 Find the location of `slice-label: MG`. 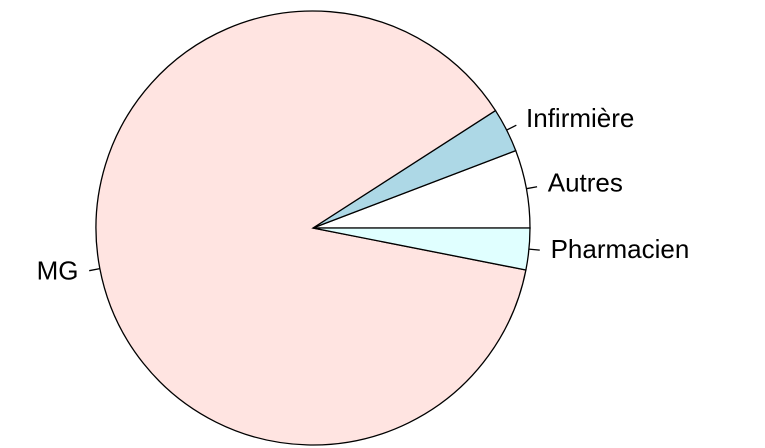

slice-label: MG is located at coordinates (58, 271).